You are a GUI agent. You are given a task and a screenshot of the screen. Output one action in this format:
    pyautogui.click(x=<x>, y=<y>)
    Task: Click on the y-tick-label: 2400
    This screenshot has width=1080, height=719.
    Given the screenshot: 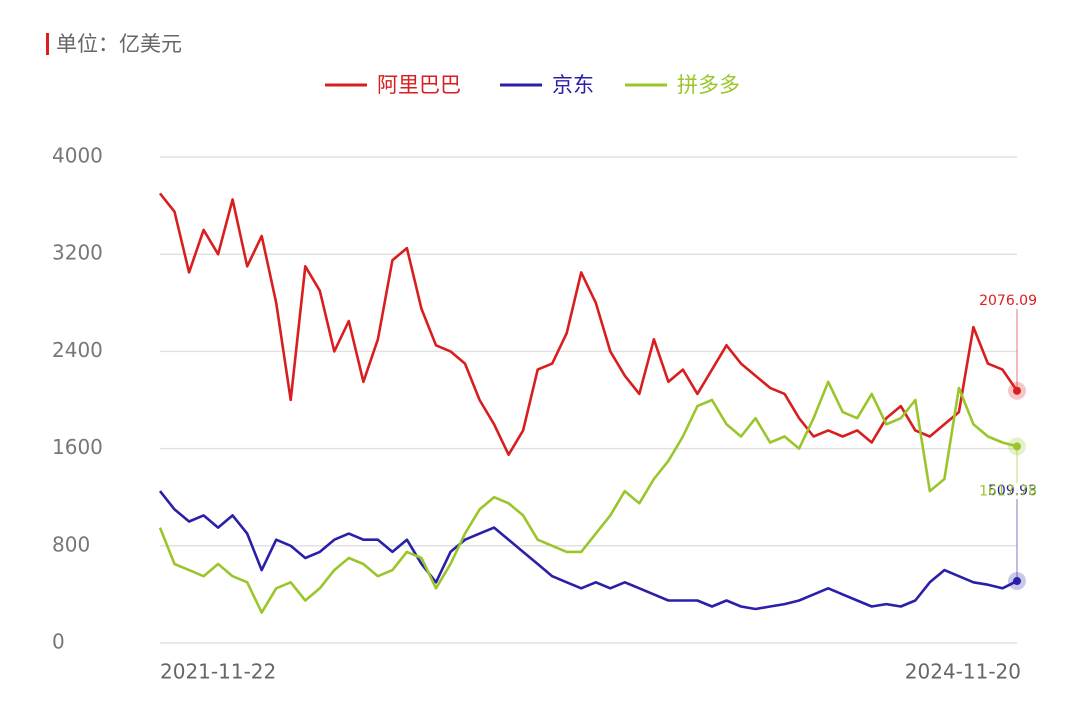 What is the action you would take?
    pyautogui.click(x=77, y=350)
    